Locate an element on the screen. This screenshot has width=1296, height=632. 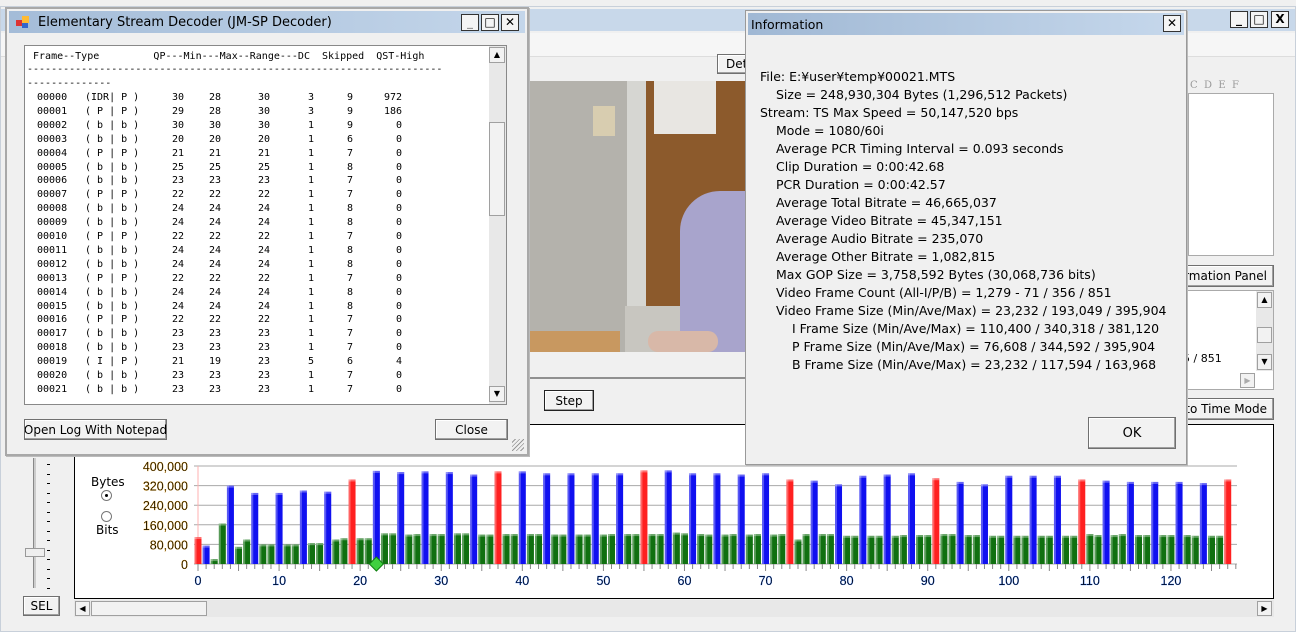
decoder-close-button: ✕ is located at coordinates (510, 22).